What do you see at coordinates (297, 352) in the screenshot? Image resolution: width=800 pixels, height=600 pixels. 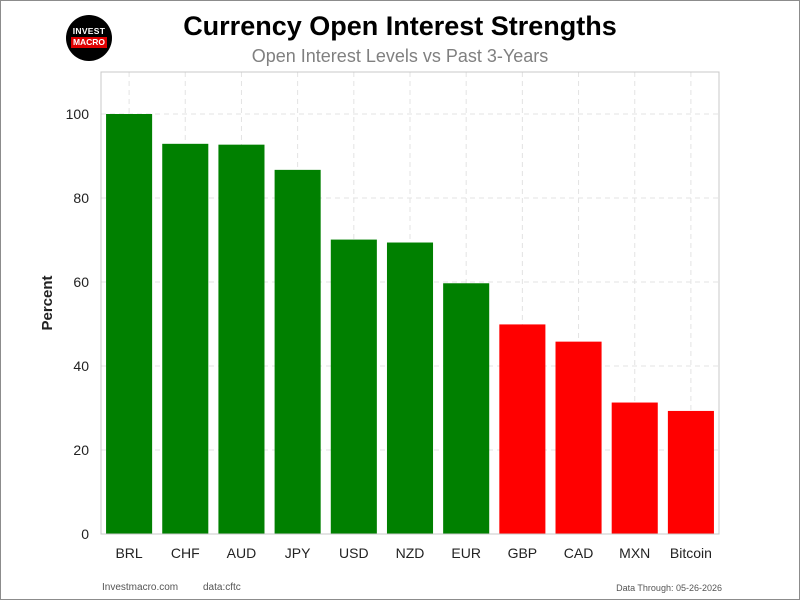 I see `bar-jpy` at bounding box center [297, 352].